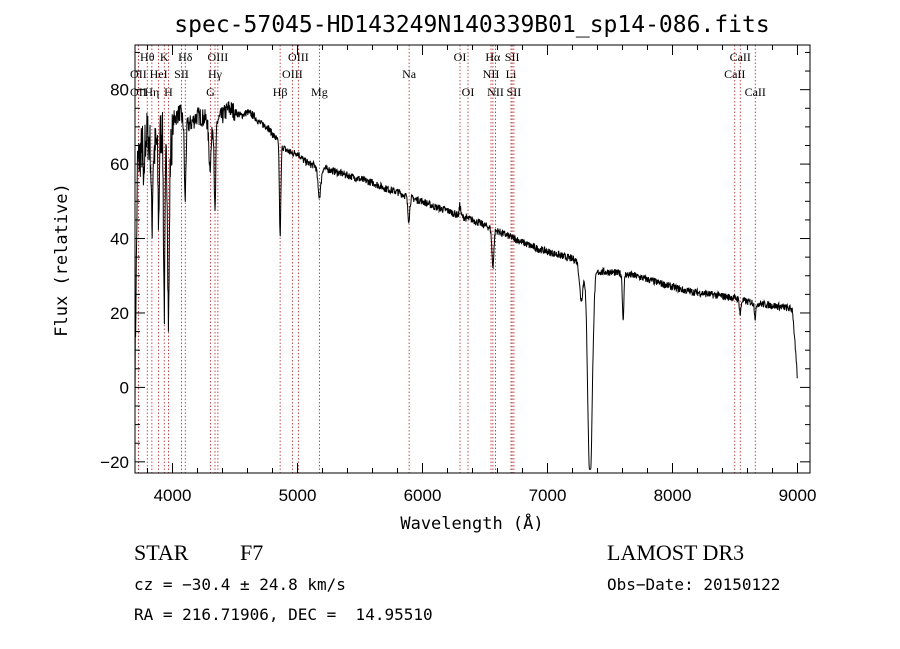  What do you see at coordinates (409, 74) in the screenshot?
I see `line-marker-label: Na` at bounding box center [409, 74].